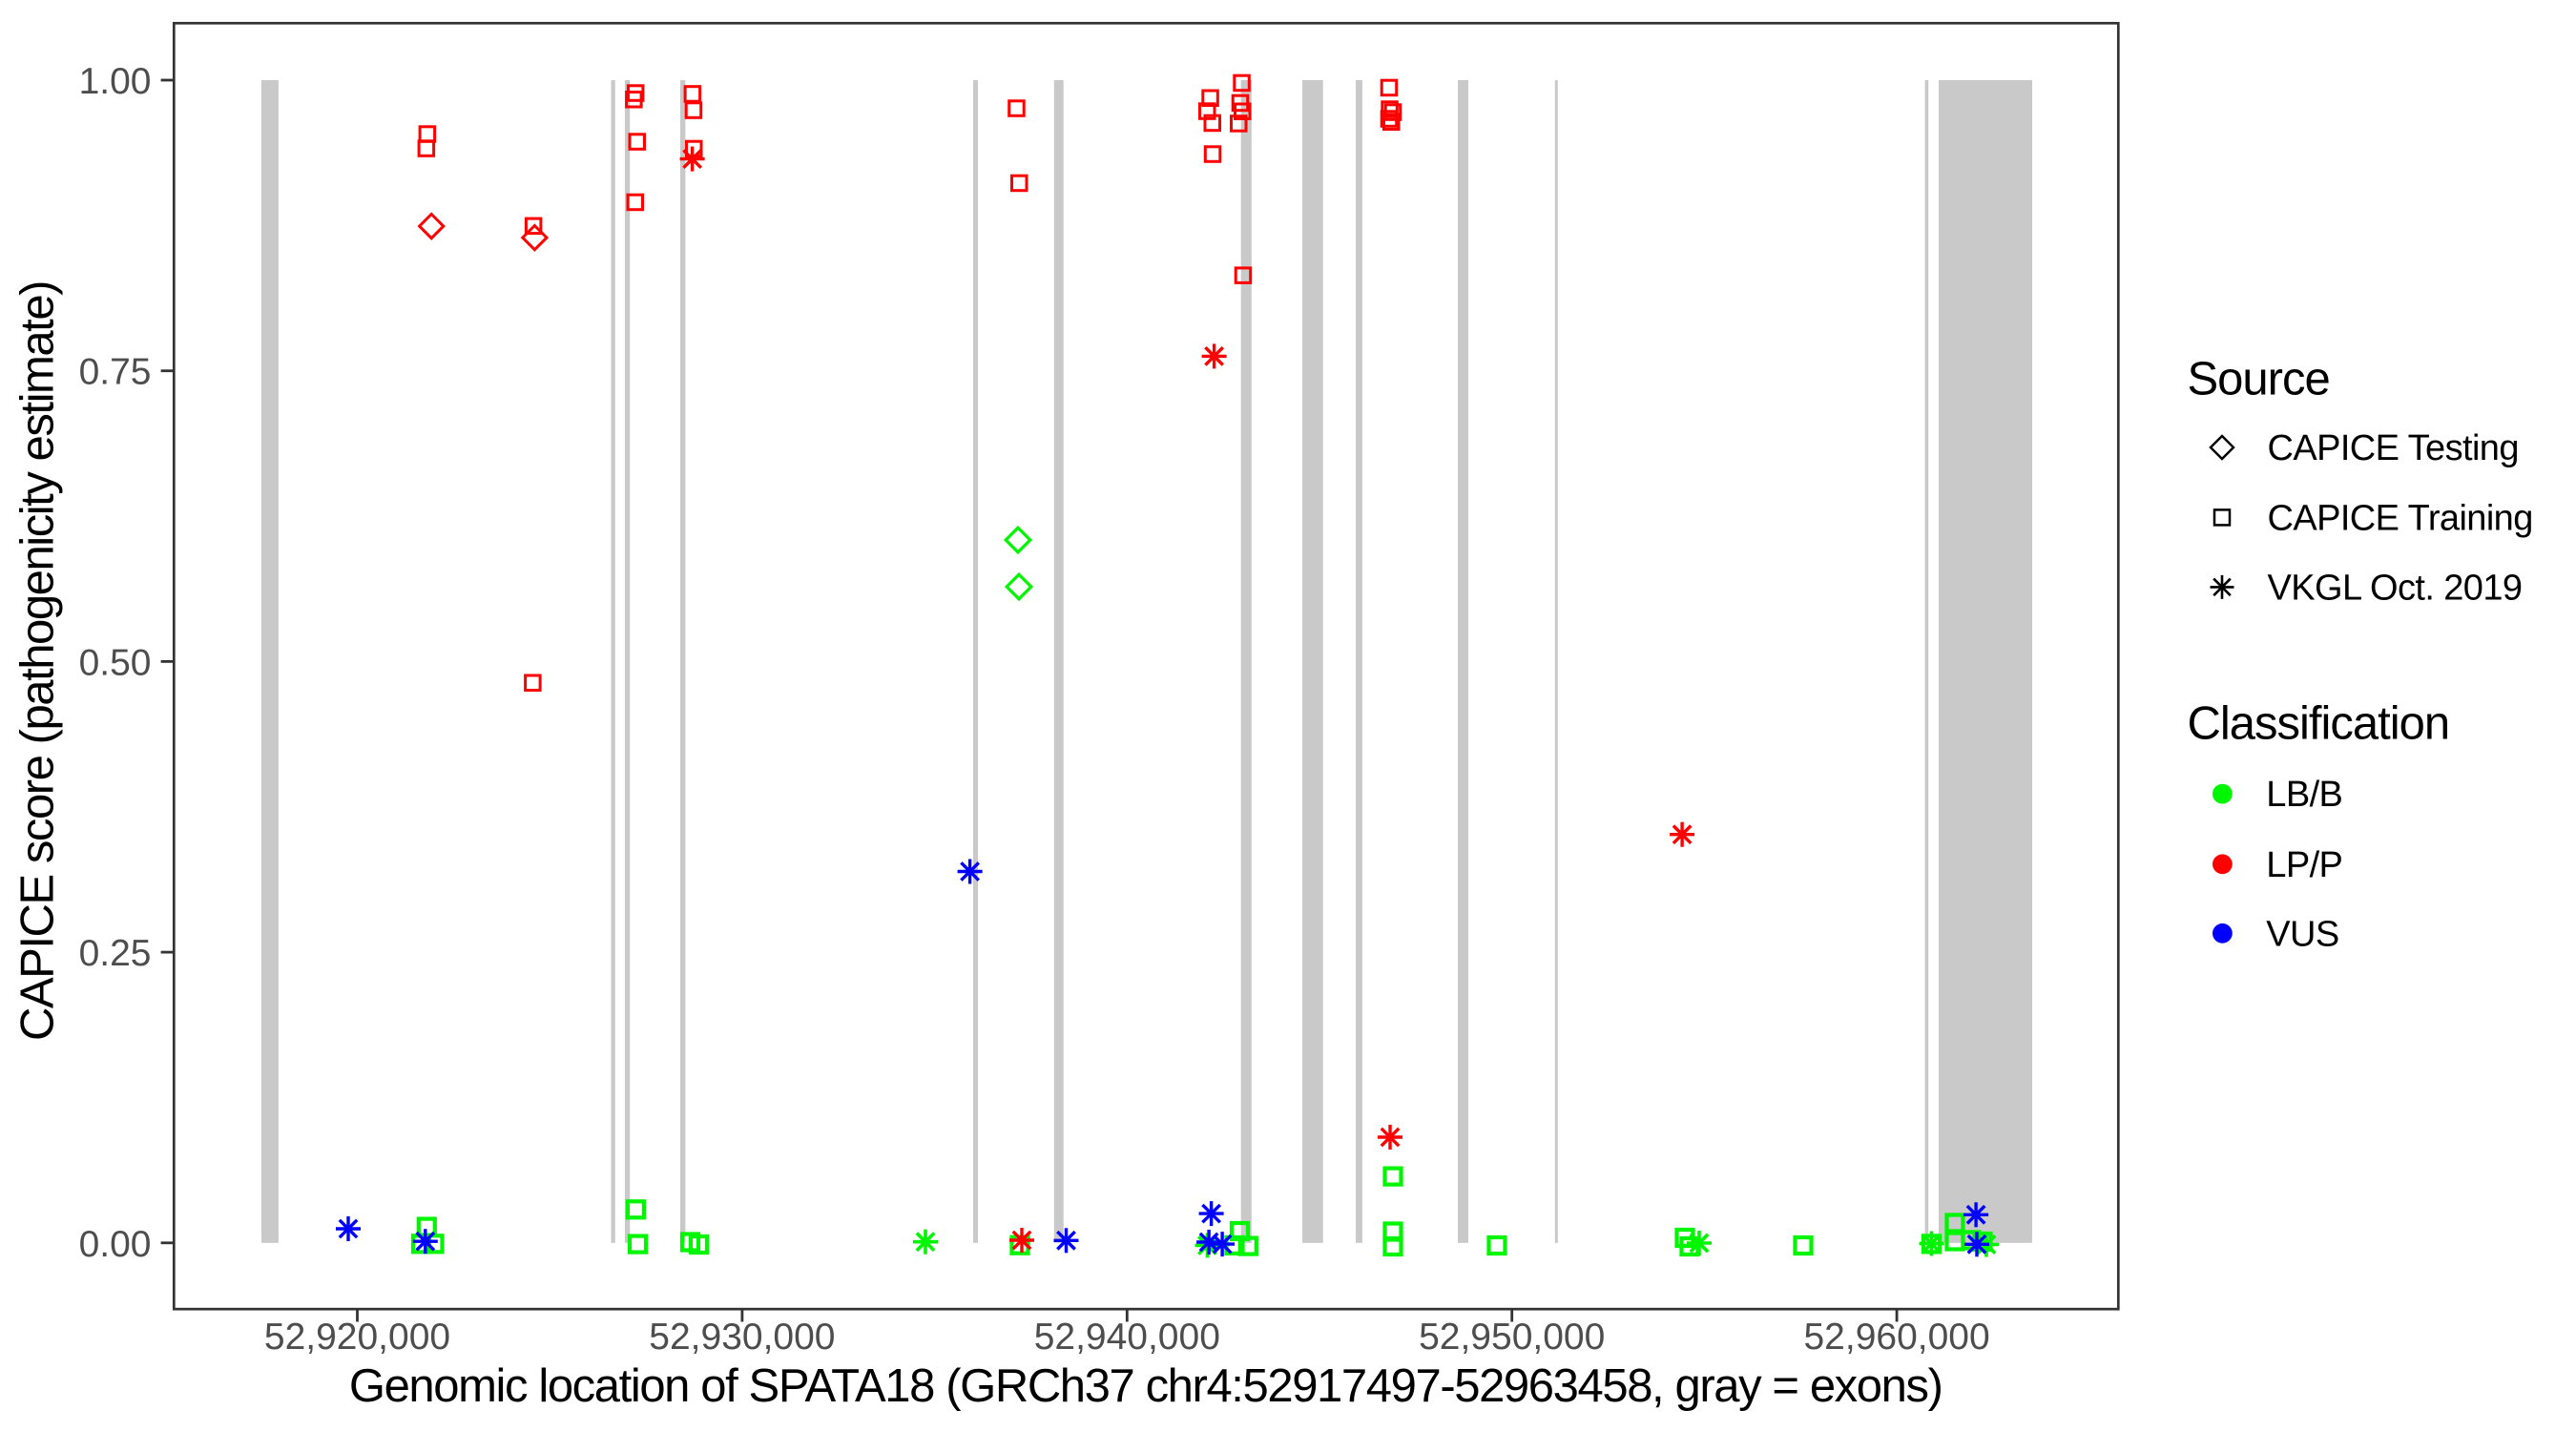 Image resolution: width=2576 pixels, height=1431 pixels. I want to click on svg-text: 0.25, so click(115, 953).